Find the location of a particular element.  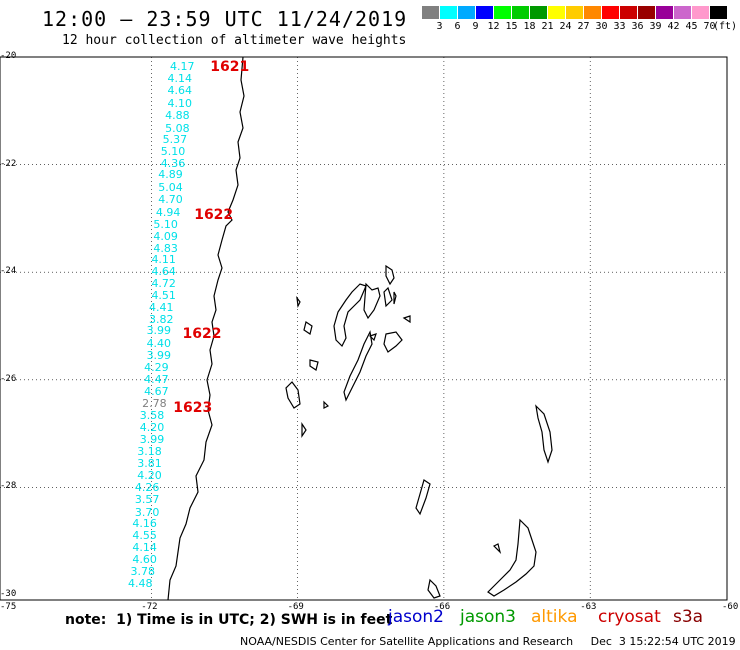

wave-height-value: 4.67 is located at coordinates (156, 392).